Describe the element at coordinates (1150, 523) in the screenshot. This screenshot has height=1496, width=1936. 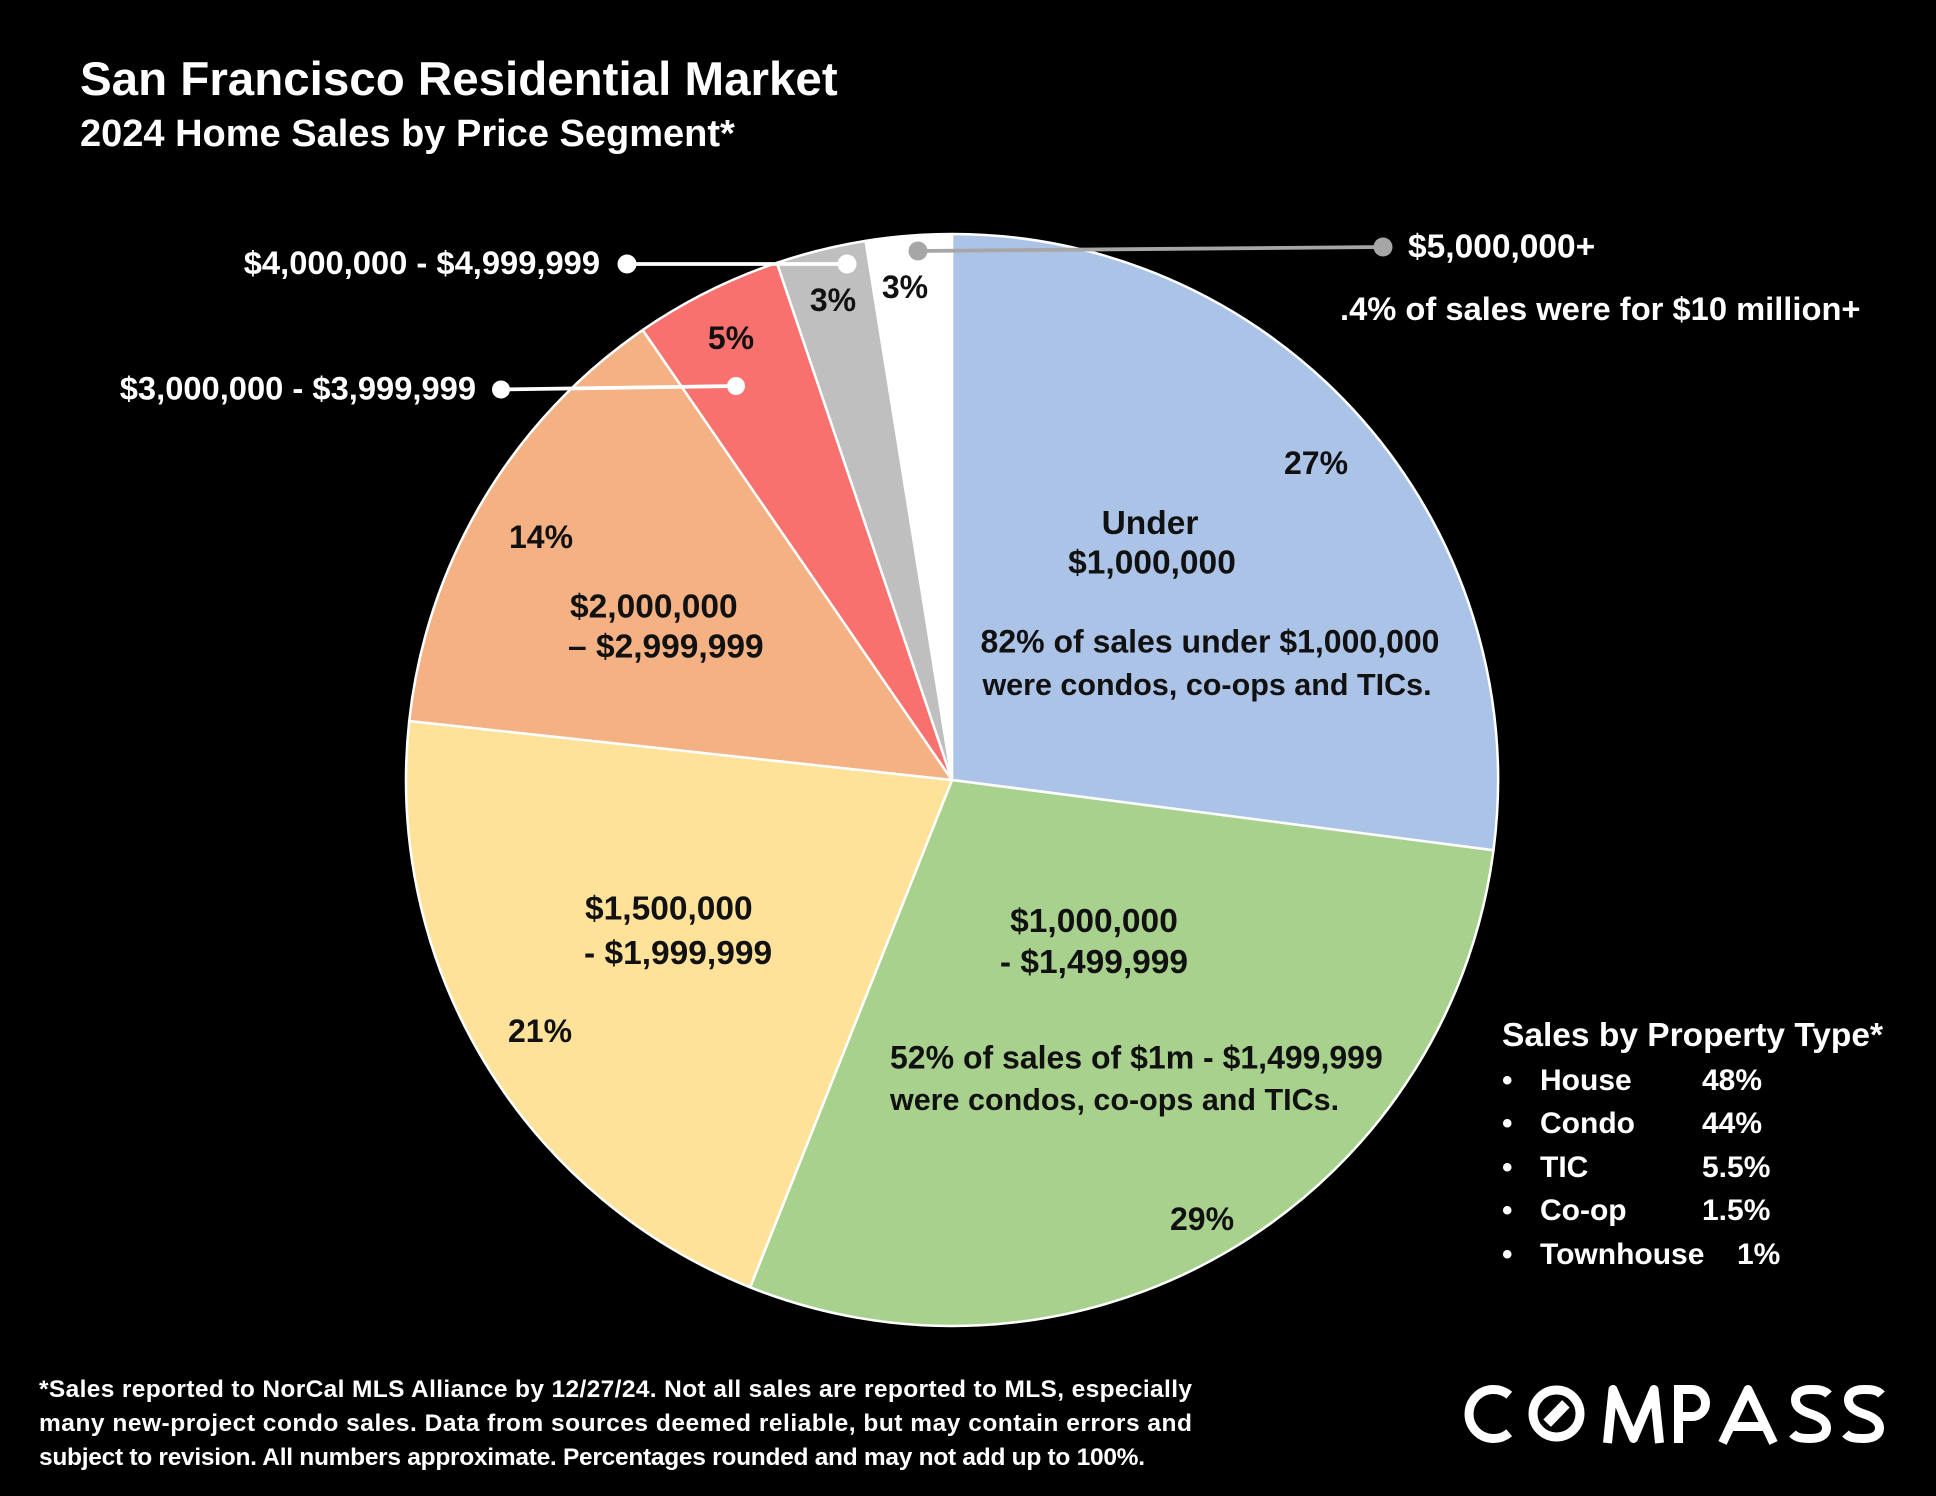
I see `svg-text: Under` at that location.